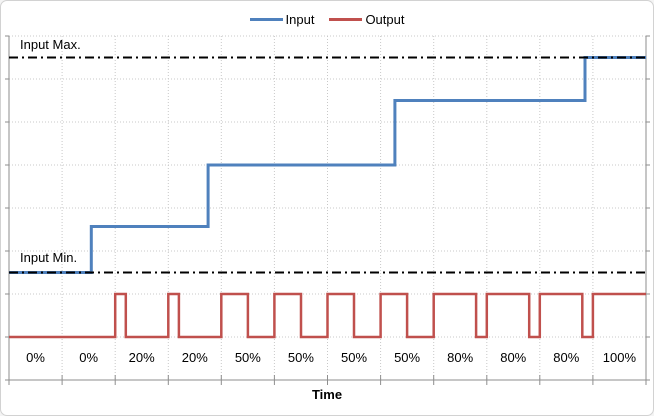  I want to click on legend-item-output: Output, so click(366, 19).